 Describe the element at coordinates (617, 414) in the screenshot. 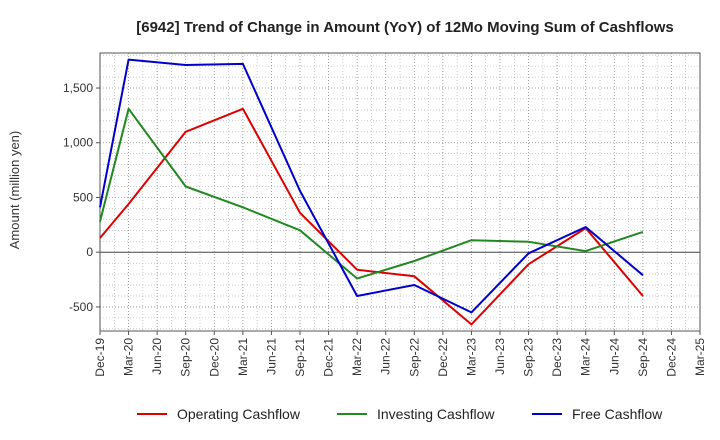

I see `legend-label-free-cashflow: Free Cashflow` at that location.